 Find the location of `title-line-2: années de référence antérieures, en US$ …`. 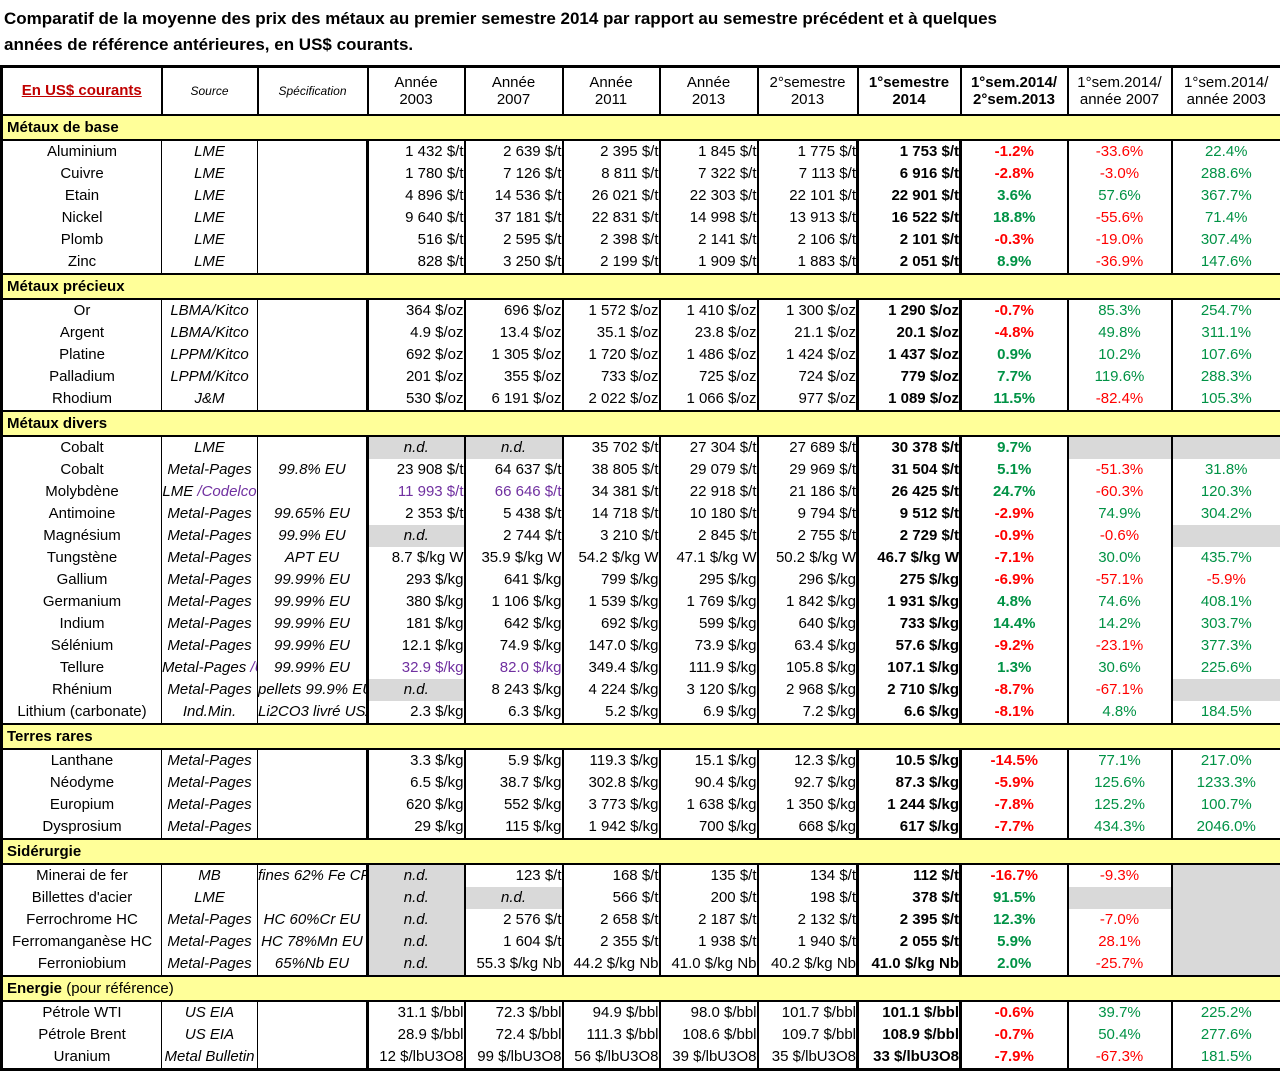

title-line-2: années de référence antérieures, en US$ … is located at coordinates (209, 45).